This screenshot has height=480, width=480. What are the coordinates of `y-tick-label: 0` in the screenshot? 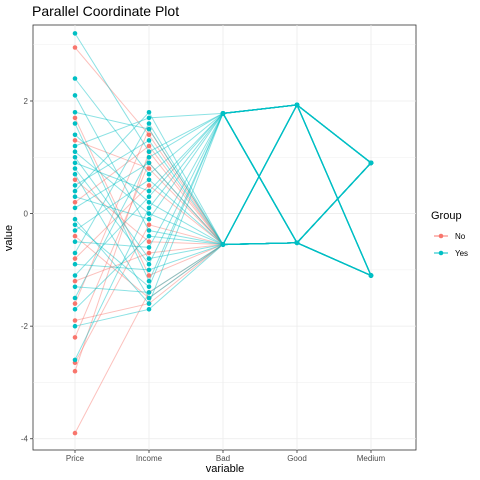 It's located at (26, 214).